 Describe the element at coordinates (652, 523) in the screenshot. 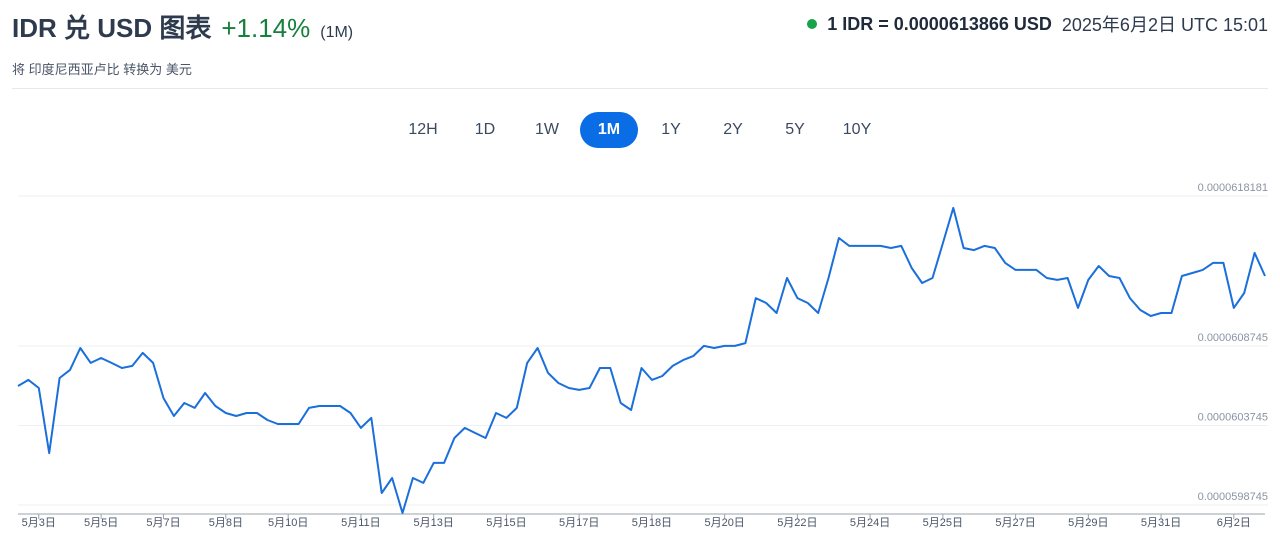

I see `x-tick-label: 5月18日` at that location.